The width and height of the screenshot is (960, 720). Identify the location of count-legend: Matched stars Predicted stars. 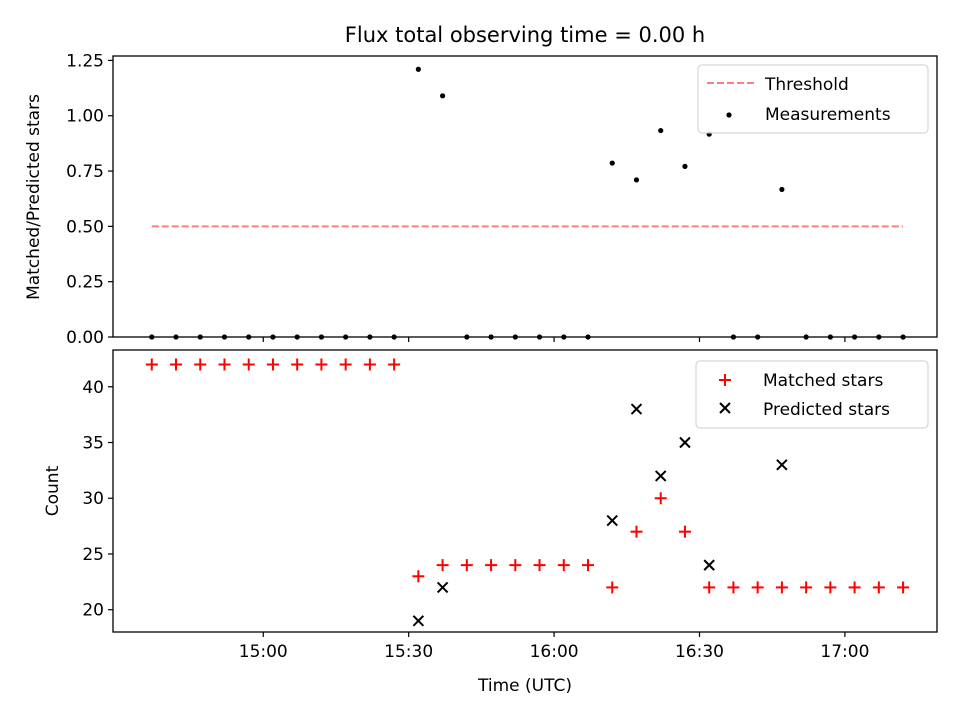
(812, 394).